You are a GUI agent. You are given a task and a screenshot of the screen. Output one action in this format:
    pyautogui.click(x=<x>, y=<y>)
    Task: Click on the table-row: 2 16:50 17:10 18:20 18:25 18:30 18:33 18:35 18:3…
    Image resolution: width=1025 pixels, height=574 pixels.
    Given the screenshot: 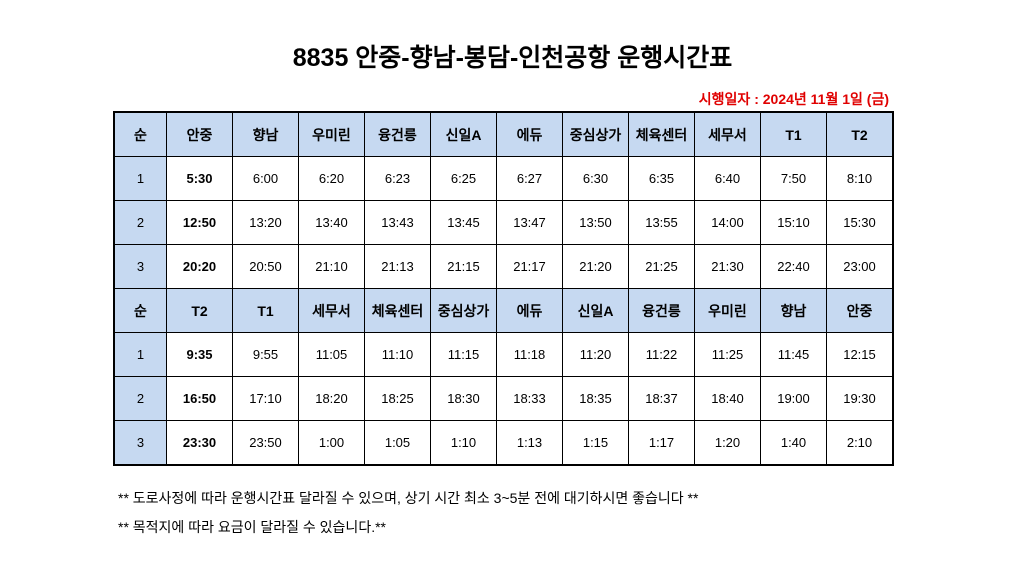 What is the action you would take?
    pyautogui.click(x=503, y=398)
    